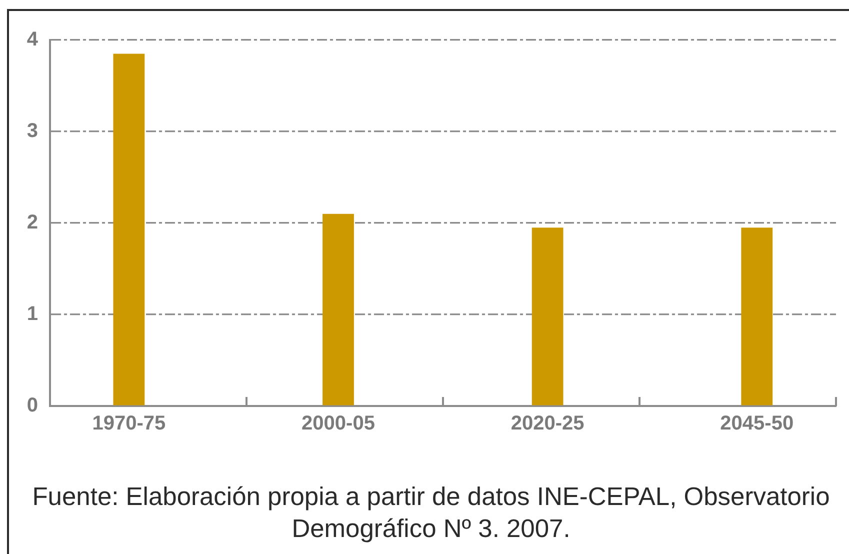 Image resolution: width=849 pixels, height=554 pixels. I want to click on y-tick-label: 1, so click(32, 314).